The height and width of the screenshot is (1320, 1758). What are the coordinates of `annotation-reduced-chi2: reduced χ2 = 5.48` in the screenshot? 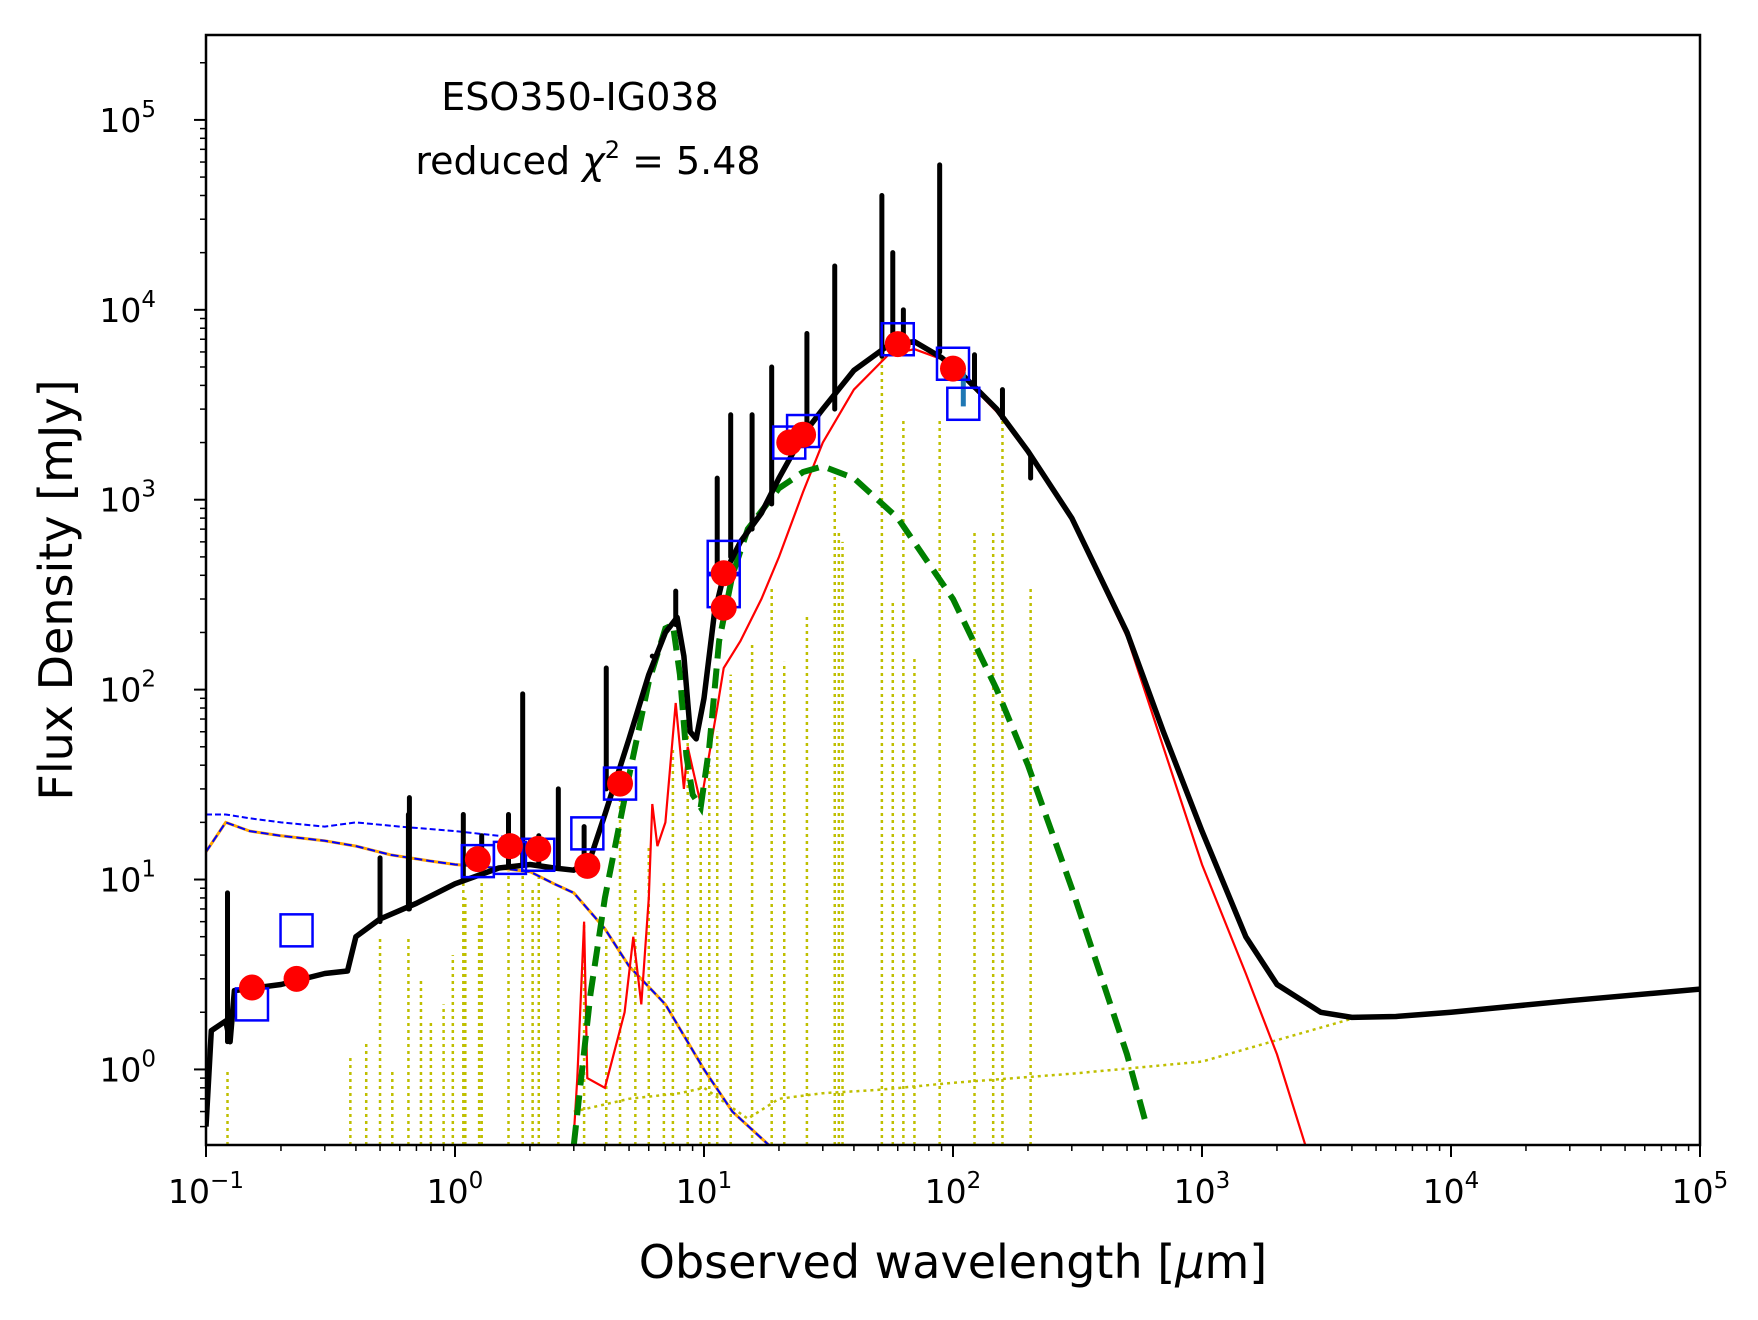 It's located at (587, 159).